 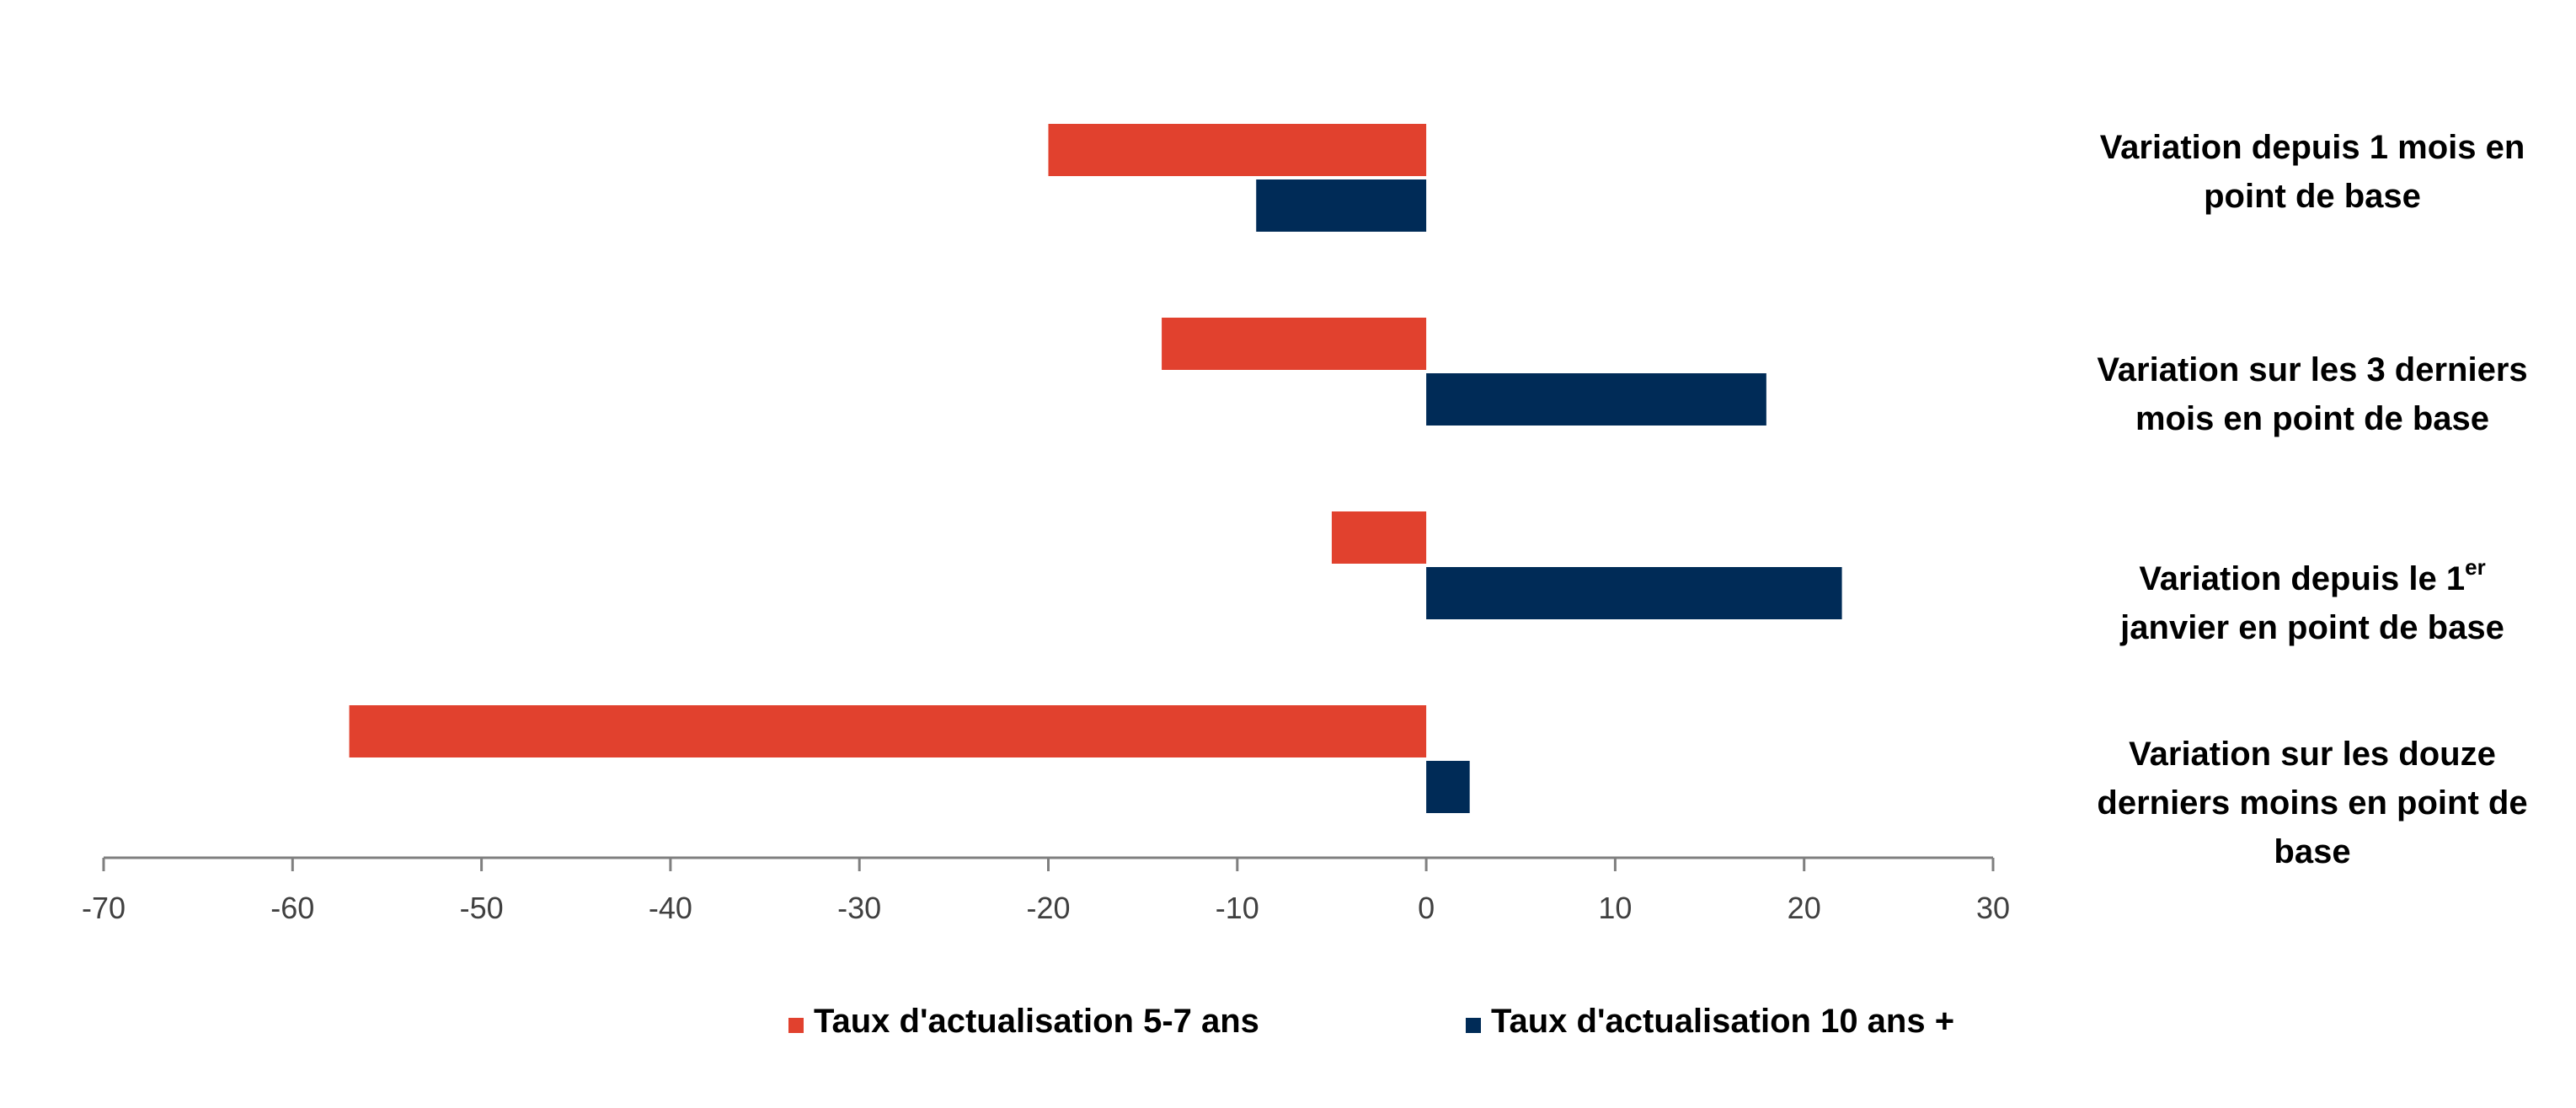 What do you see at coordinates (2312, 754) in the screenshot?
I see `category-label-3-line1: Variation sur les douze` at bounding box center [2312, 754].